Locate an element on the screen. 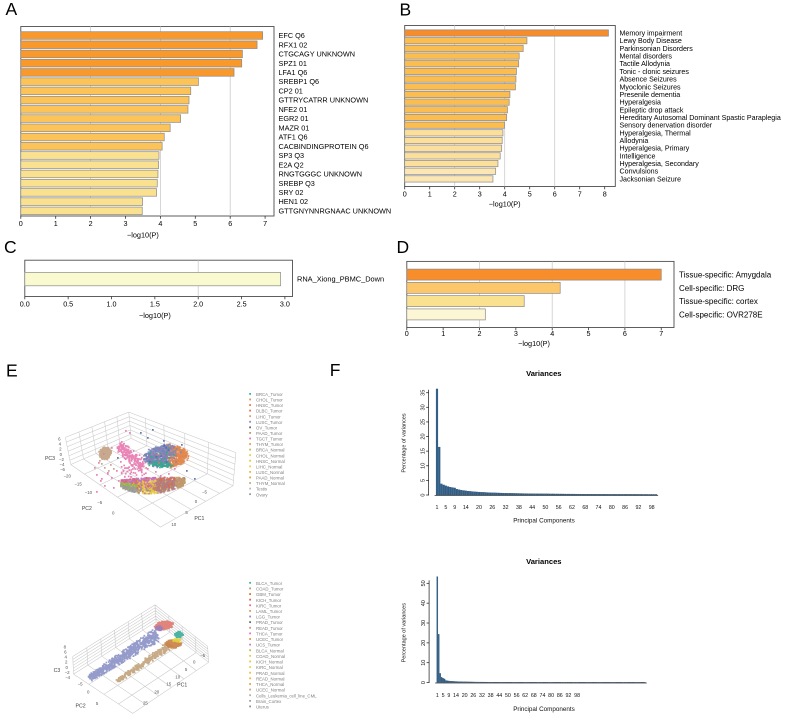 Image resolution: width=787 pixels, height=719 pixels. svg-text: 86 is located at coordinates (560, 696).